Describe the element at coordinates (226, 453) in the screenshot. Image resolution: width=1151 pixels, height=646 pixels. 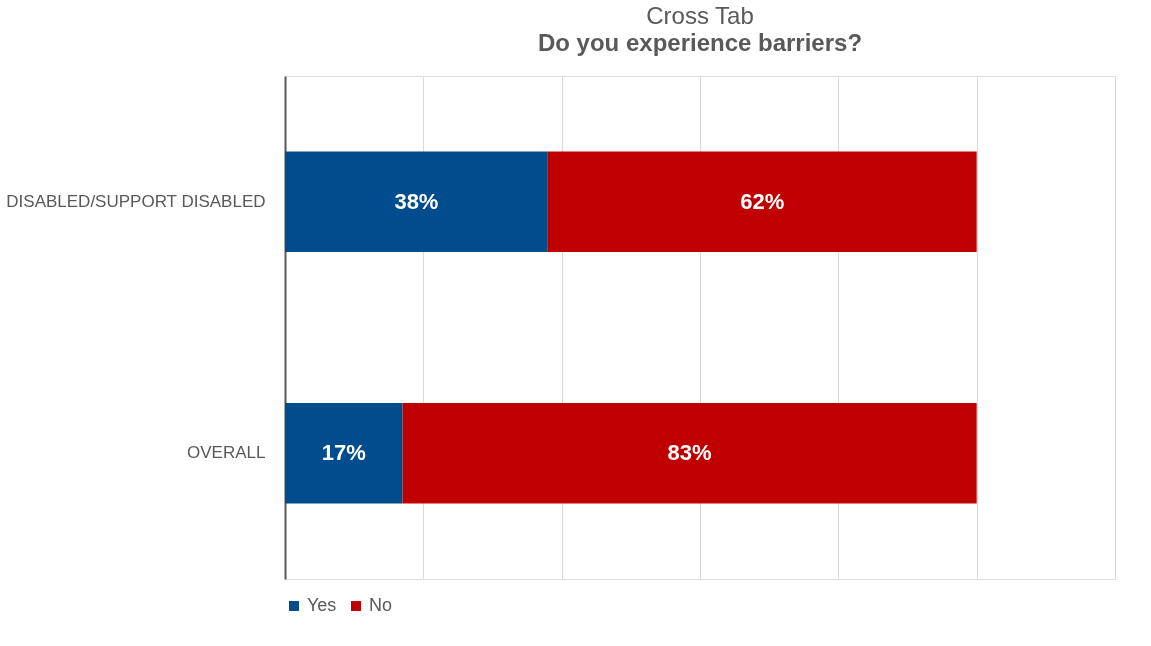
I see `y-tick-label: OVERALL` at that location.